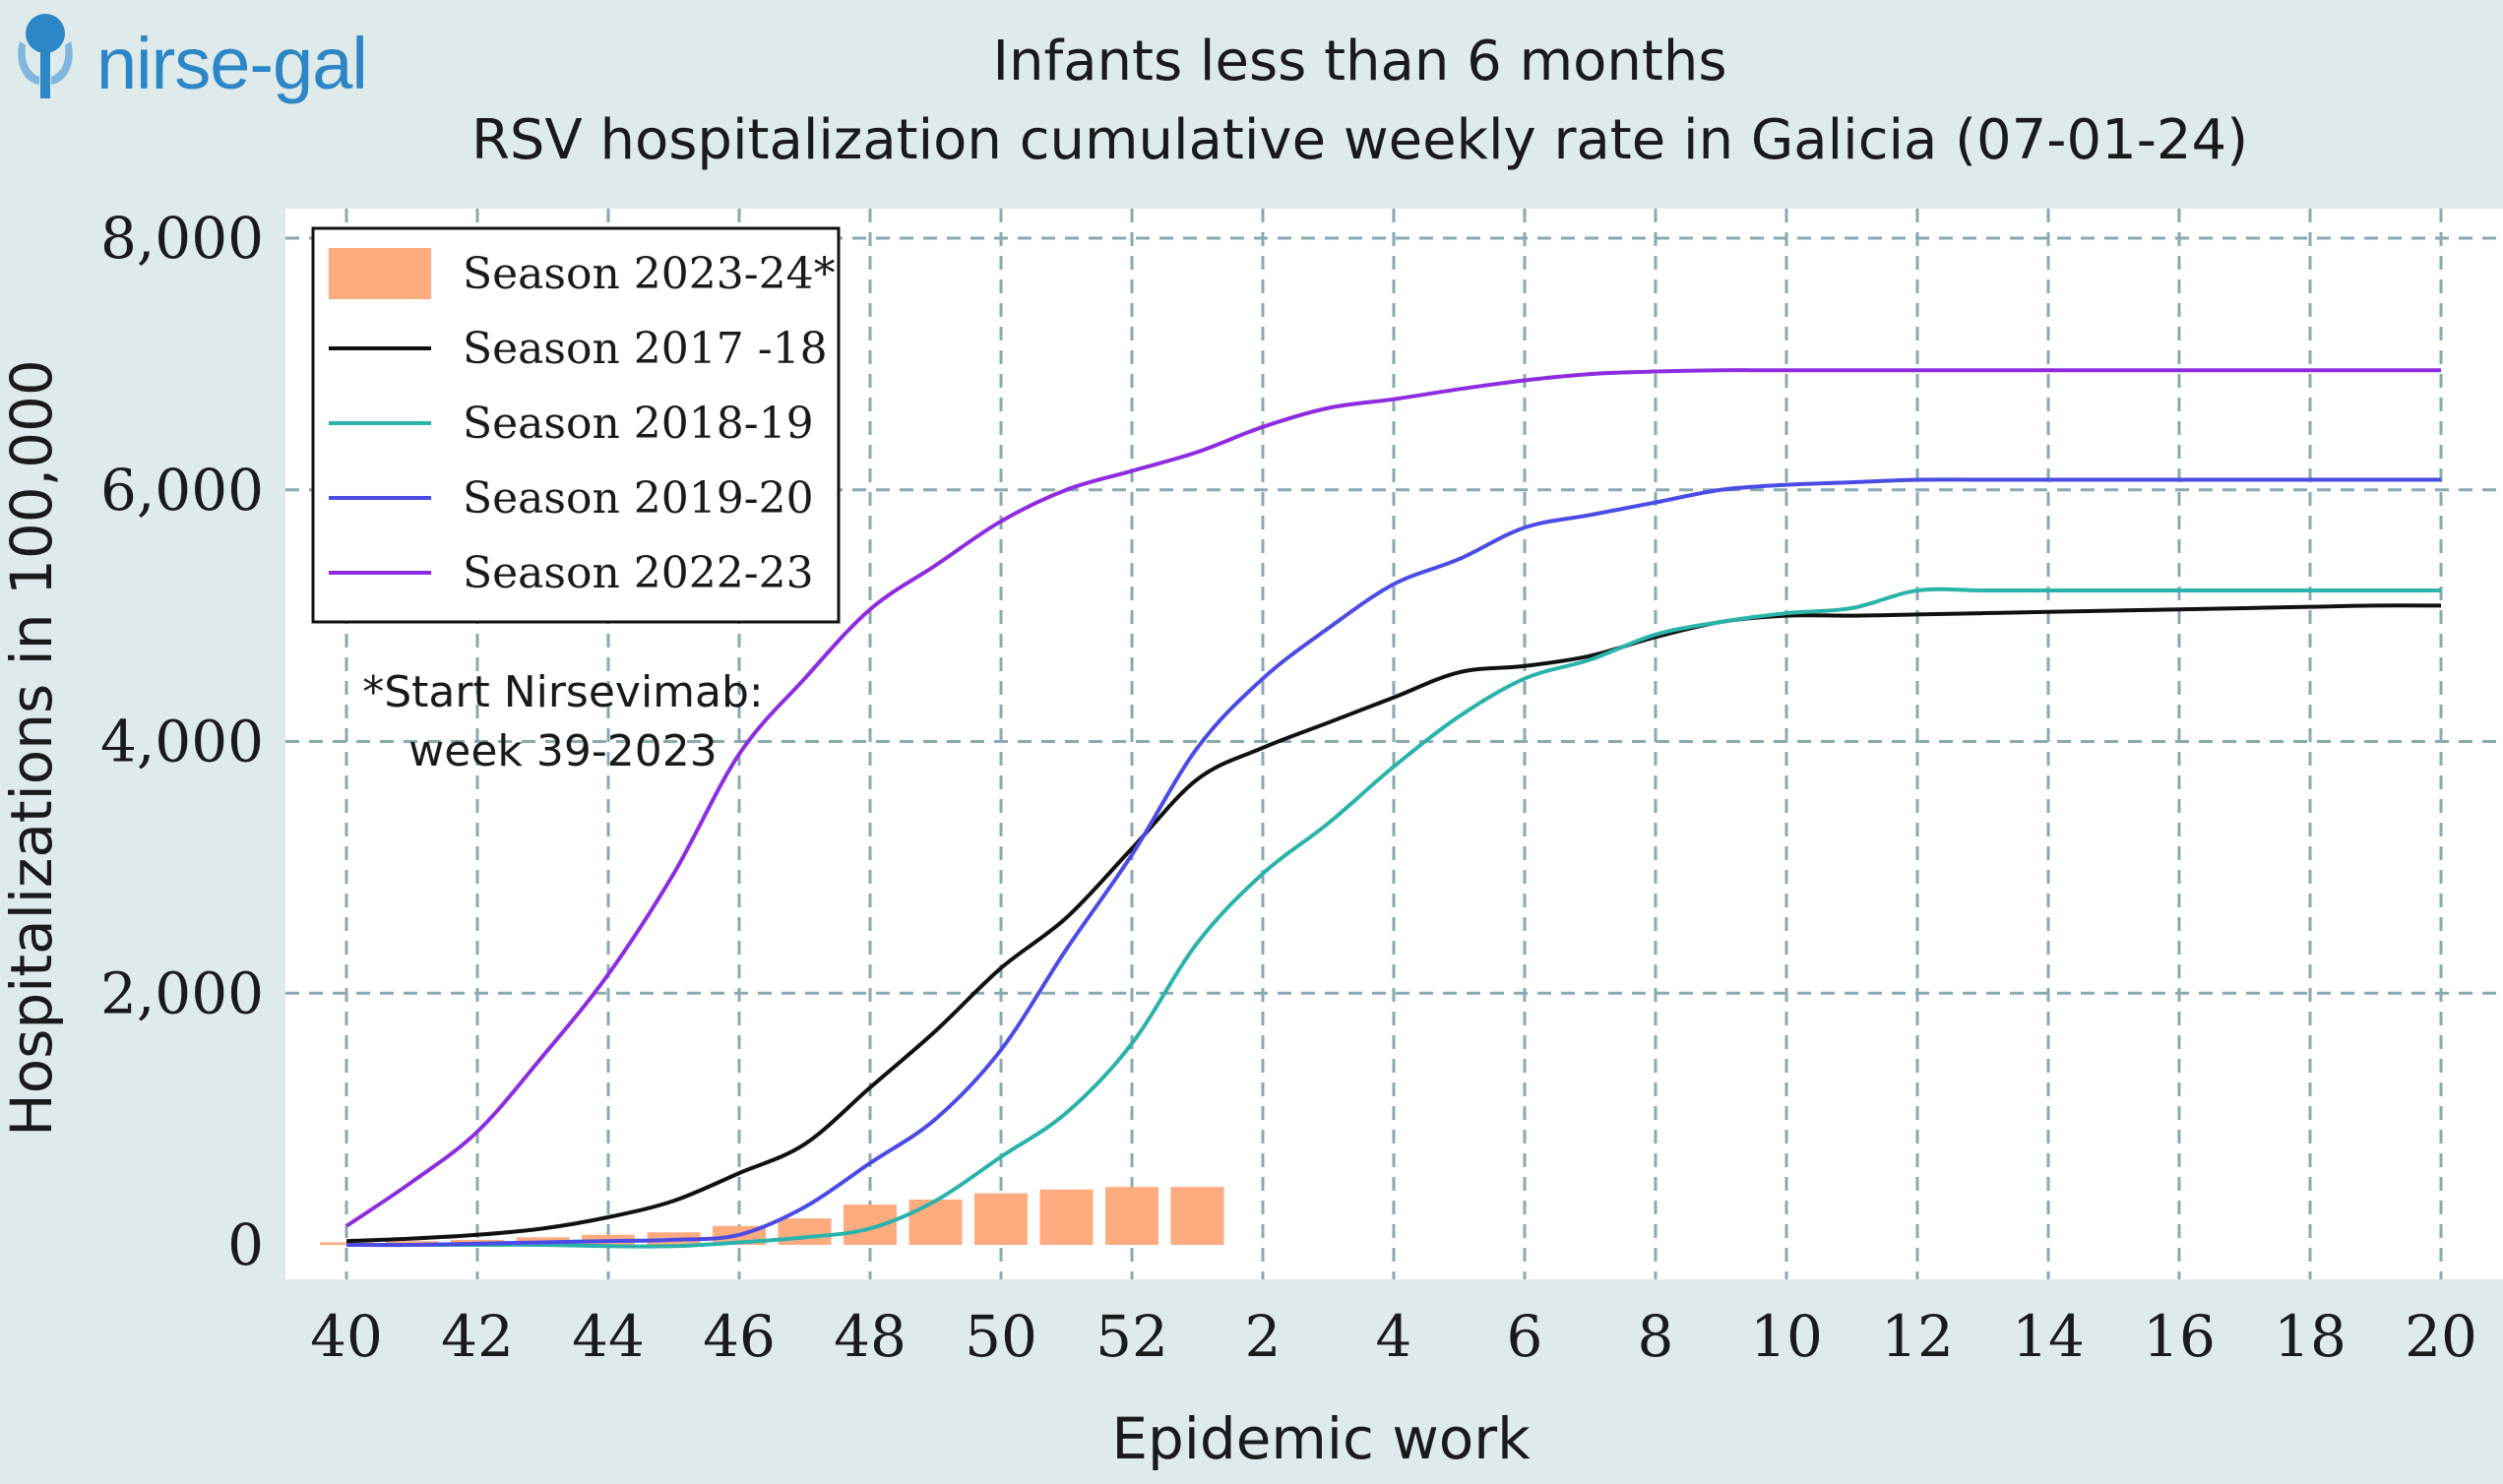 The width and height of the screenshot is (2503, 1484). Describe the element at coordinates (1001, 1336) in the screenshot. I see `x-tick-label: 50` at that location.